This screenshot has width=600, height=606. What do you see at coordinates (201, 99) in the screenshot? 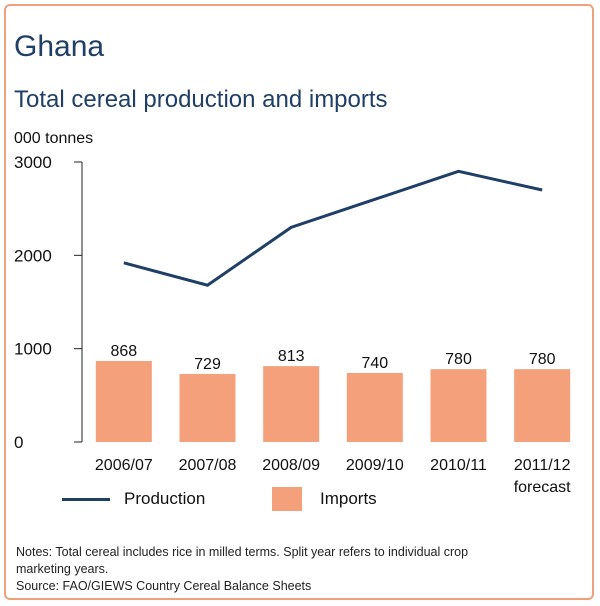
I see `chart-subtitle: Total cereal production and imports` at bounding box center [201, 99].